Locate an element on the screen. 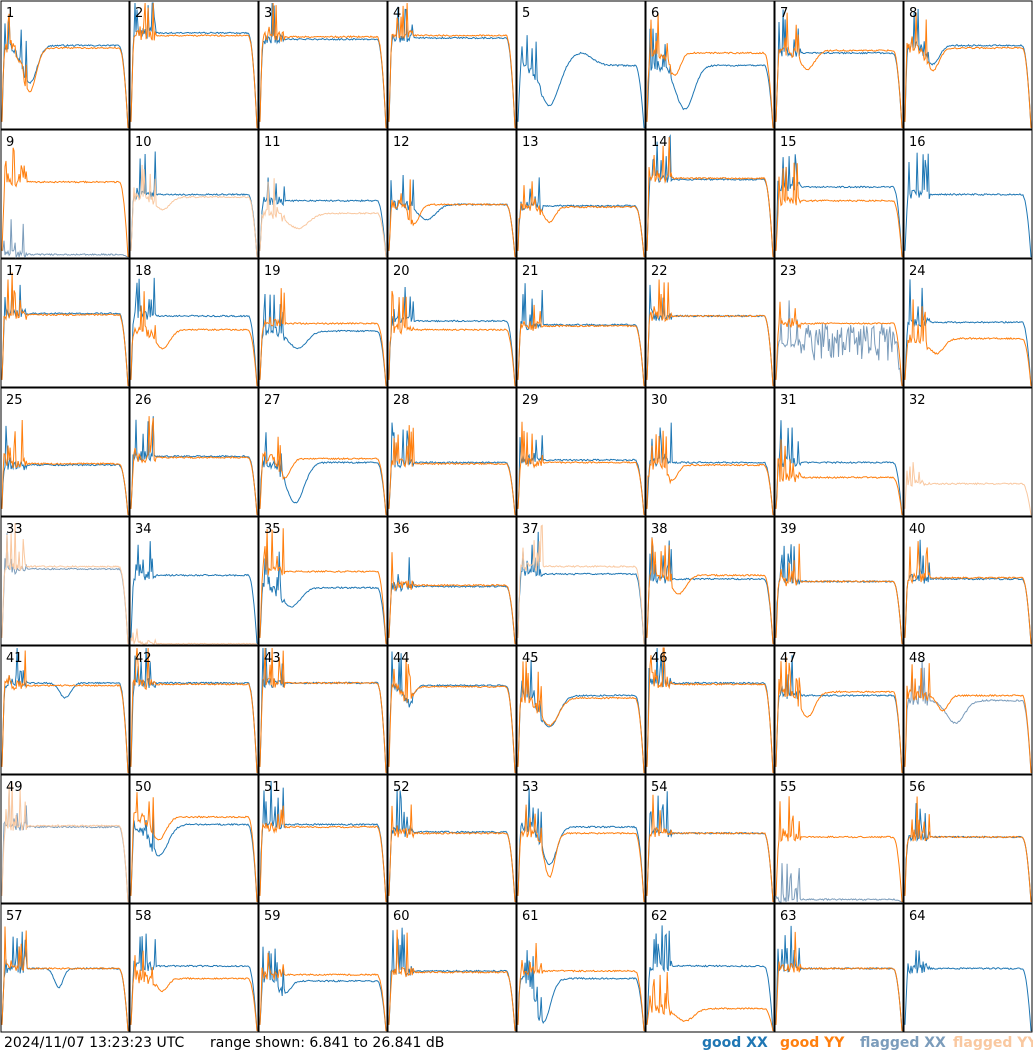 This screenshot has height=1053, width=1033. antenna-panel-45: 45 is located at coordinates (581, 710).